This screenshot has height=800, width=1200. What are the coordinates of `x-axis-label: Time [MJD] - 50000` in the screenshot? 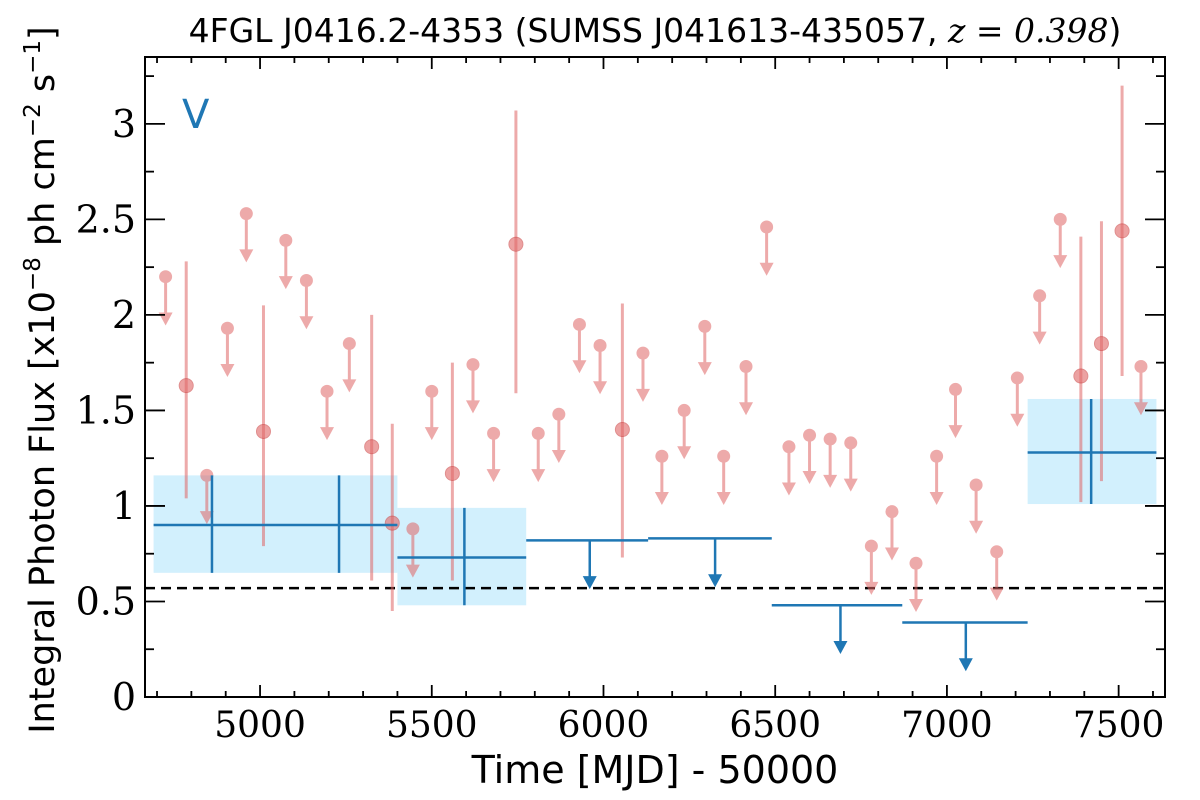 It's located at (655, 770).